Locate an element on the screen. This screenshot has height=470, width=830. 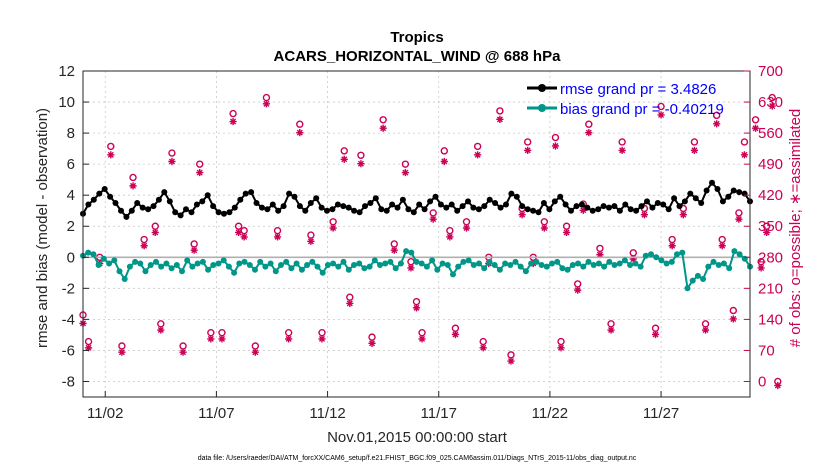
y-tick-label: -8 is located at coordinates (68, 381).